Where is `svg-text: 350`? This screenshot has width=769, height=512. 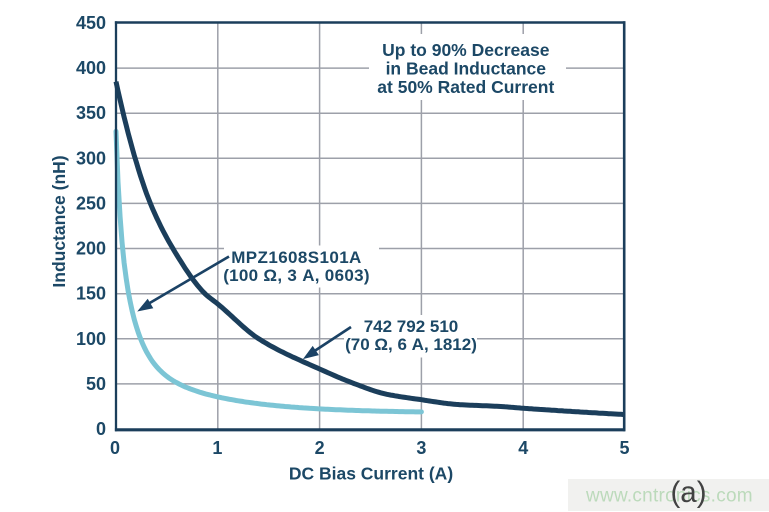 svg-text: 350 is located at coordinates (91, 113).